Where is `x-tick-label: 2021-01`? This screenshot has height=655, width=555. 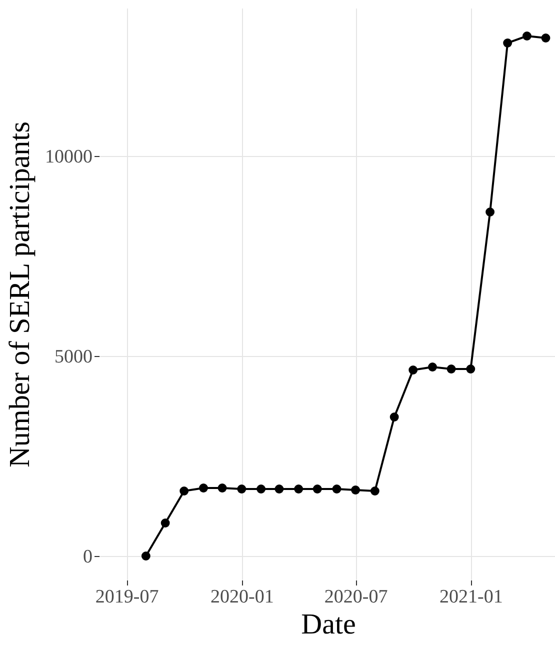 x-tick-label: 2021-01 is located at coordinates (471, 597).